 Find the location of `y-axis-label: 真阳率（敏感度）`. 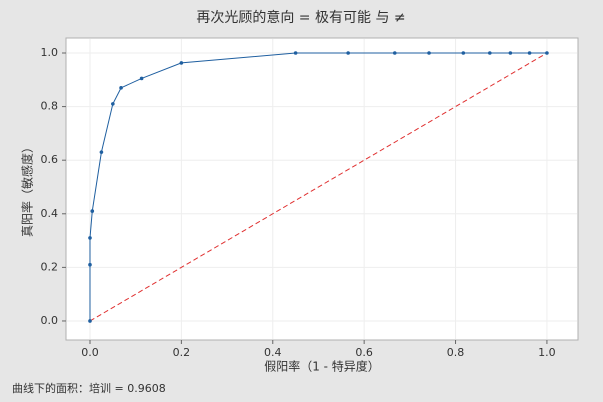

y-axis-label: 真阳率（敏感度） is located at coordinates (27, 189).